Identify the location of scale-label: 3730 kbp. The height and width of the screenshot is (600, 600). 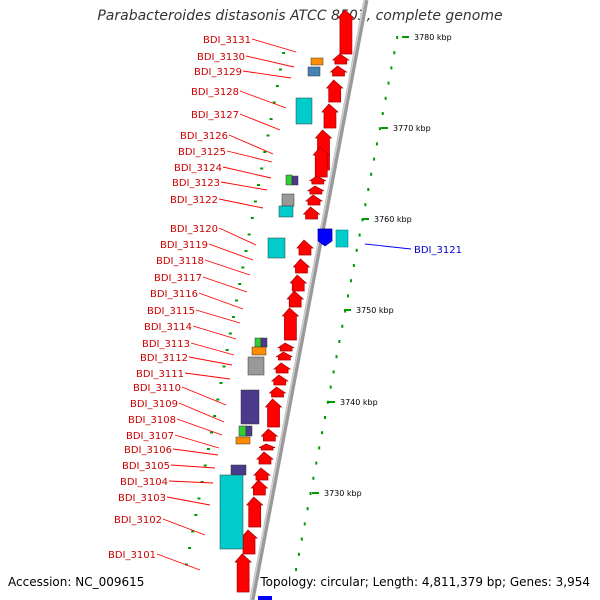
(343, 493).